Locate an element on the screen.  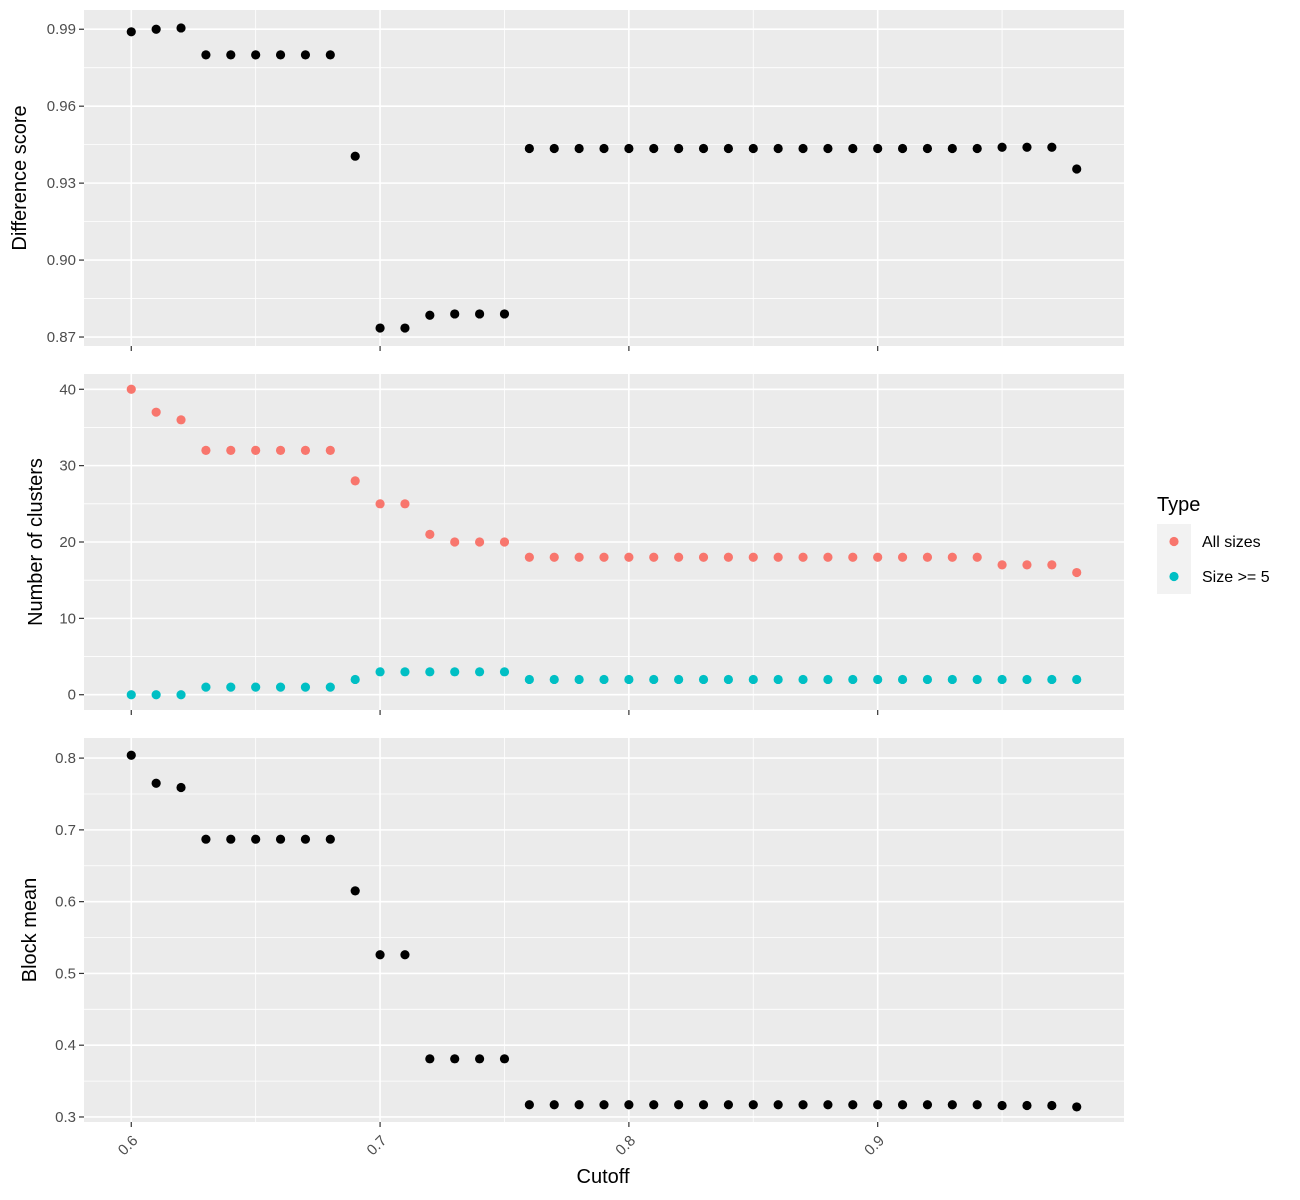
x-tick-label: 0.9 is located at coordinates (874, 1145).